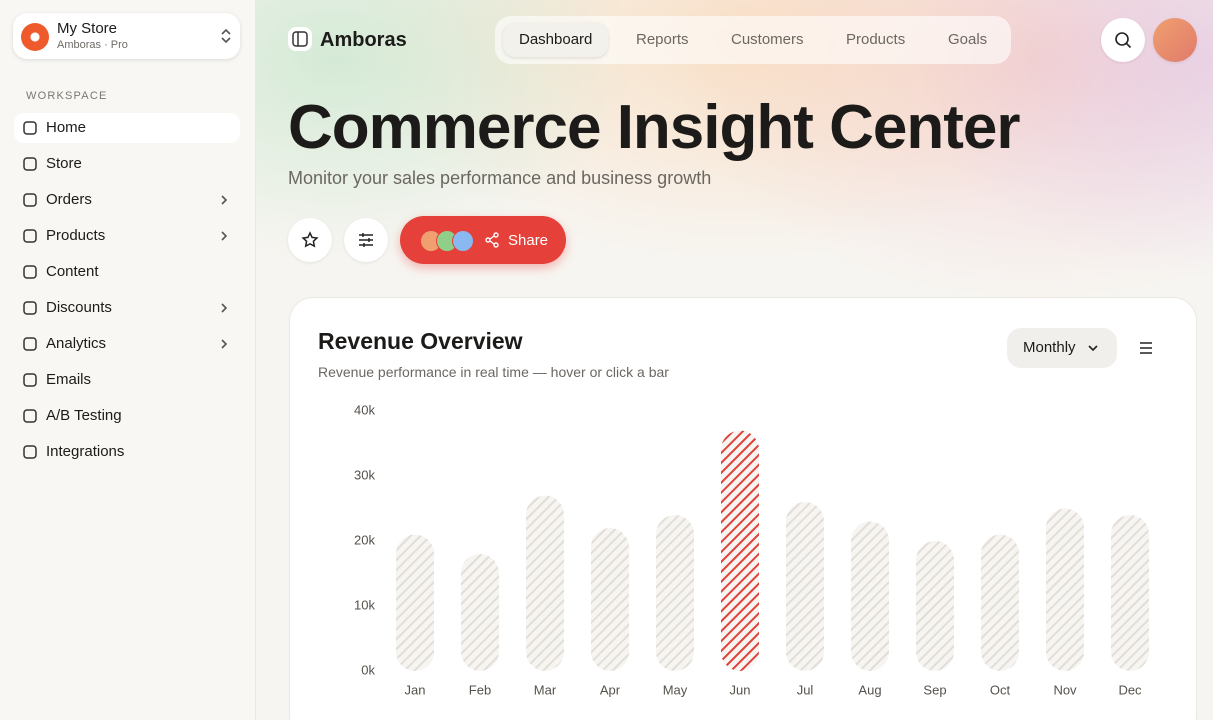 The image size is (1213, 720). What do you see at coordinates (310, 240) in the screenshot?
I see `favorite-button` at bounding box center [310, 240].